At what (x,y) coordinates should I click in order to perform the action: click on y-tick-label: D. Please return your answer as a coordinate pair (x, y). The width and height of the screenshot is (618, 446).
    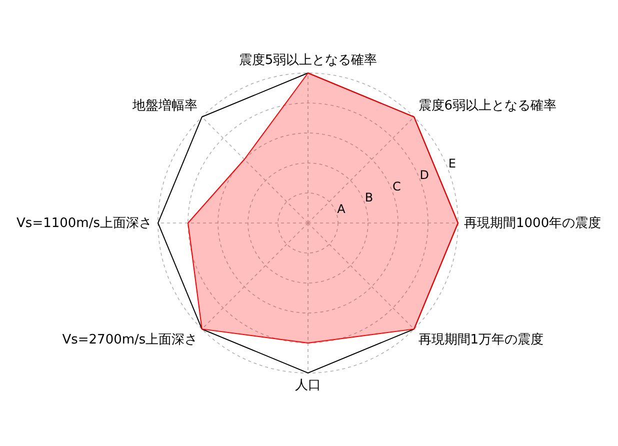
    Looking at the image, I should click on (425, 175).